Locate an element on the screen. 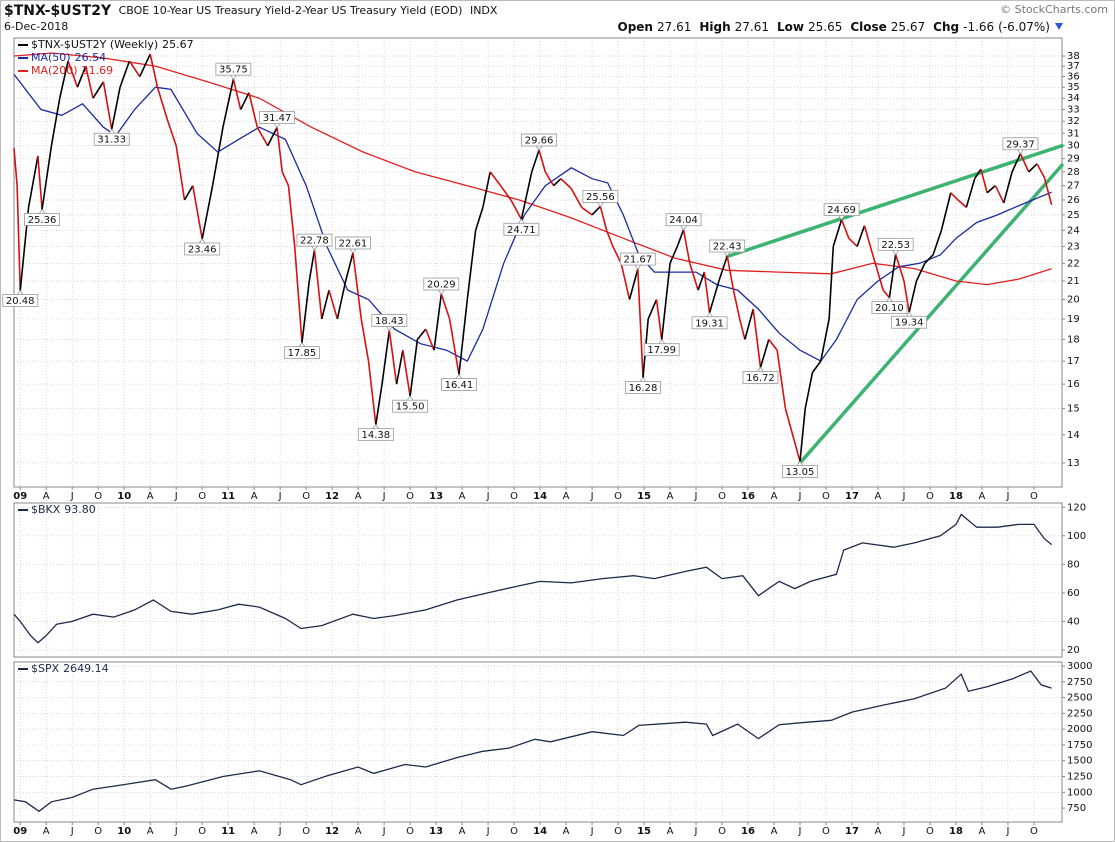 The height and width of the screenshot is (842, 1115). y-tick-label: 14 is located at coordinates (1073, 435).